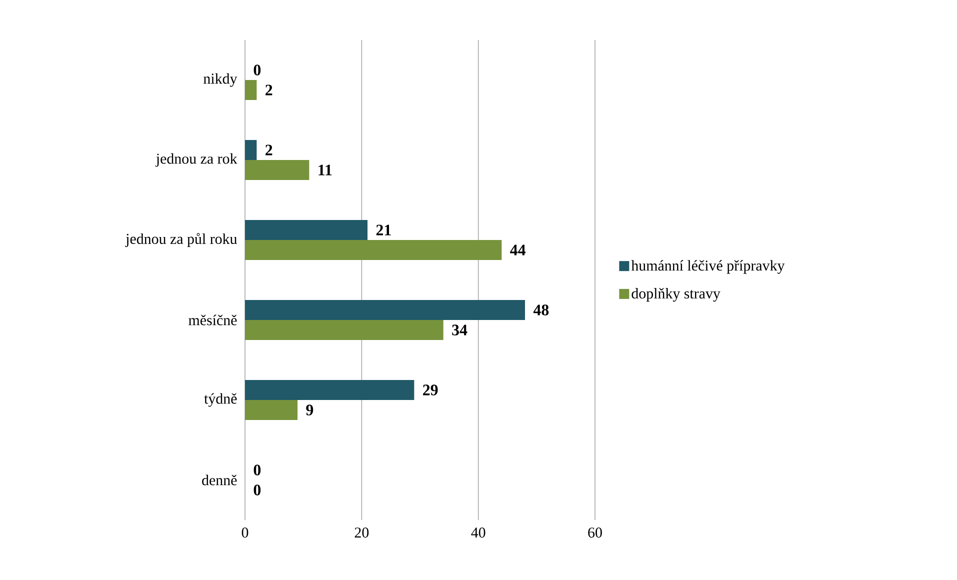 This screenshot has height=580, width=957. Describe the element at coordinates (361, 533) in the screenshot. I see `x-tick-label: 20` at that location.